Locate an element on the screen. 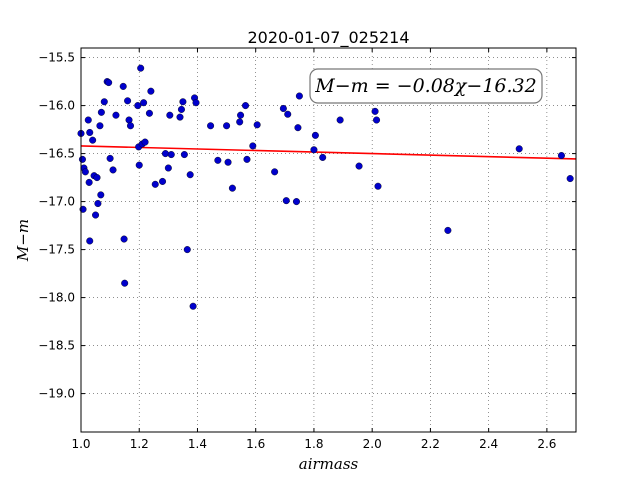 This screenshot has width=640, height=480. fit-equation: M−m = −0.08χ−16.32 is located at coordinates (425, 86).